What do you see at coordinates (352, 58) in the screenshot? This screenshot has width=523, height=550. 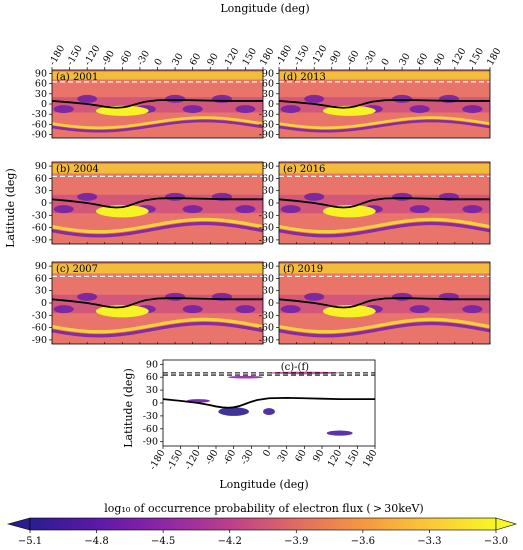 I see `x-tick-label: -60` at bounding box center [352, 58].